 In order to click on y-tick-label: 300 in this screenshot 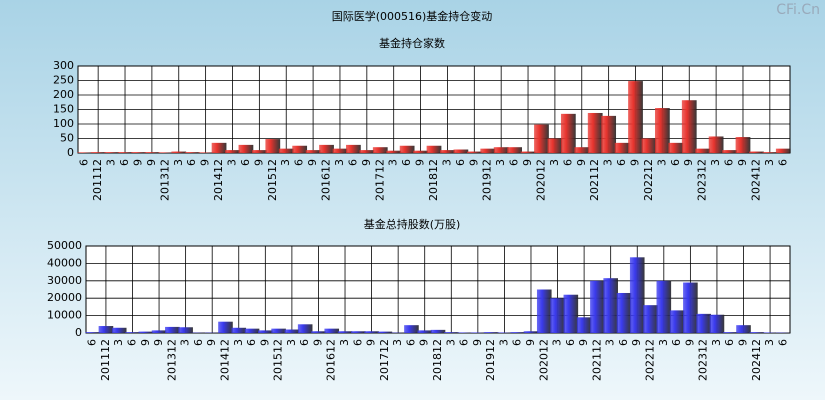, I will do `click(63, 65)`.